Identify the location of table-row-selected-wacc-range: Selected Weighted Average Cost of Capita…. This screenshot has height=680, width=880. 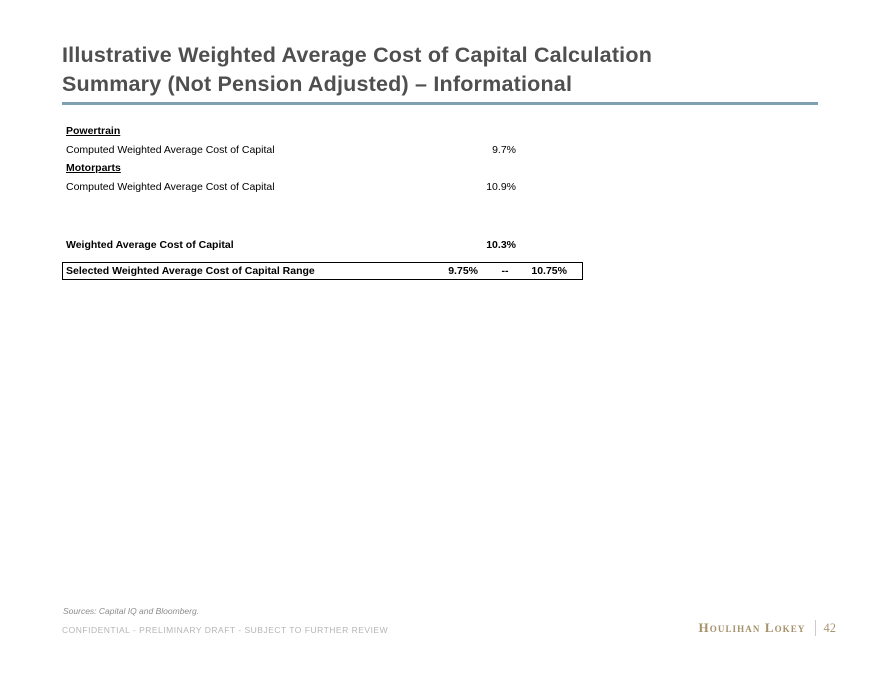
(322, 271).